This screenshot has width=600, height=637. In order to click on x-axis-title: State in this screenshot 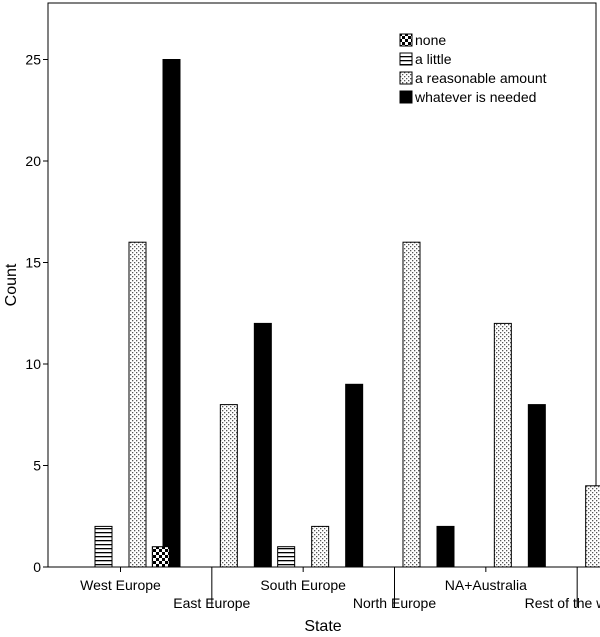, I will do `click(322, 626)`.